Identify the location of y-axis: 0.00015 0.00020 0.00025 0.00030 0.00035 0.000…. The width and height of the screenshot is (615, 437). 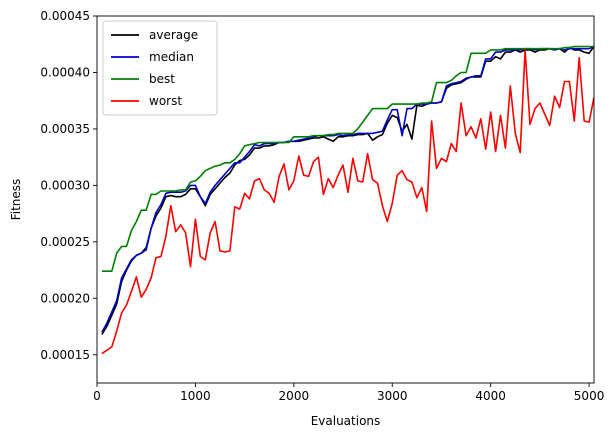
(68, 185).